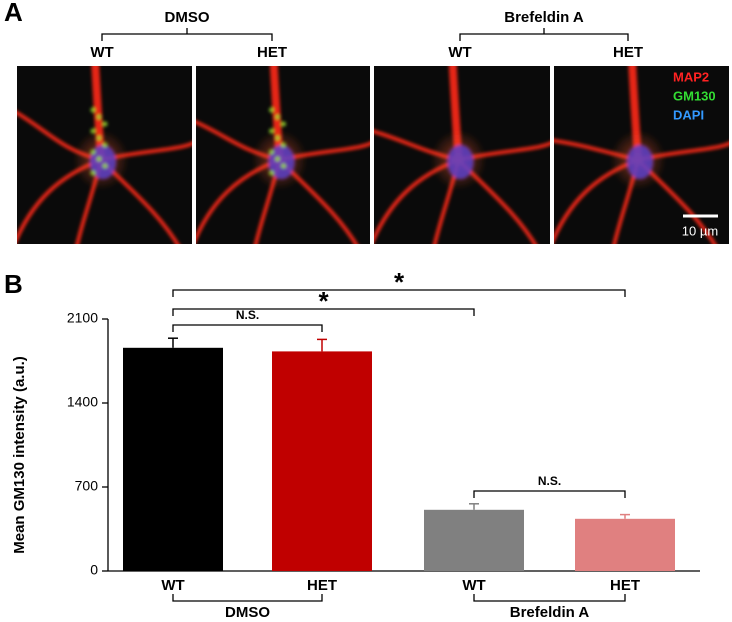  What do you see at coordinates (700, 230) in the screenshot?
I see `scale-bar-label: 10 µm` at bounding box center [700, 230].